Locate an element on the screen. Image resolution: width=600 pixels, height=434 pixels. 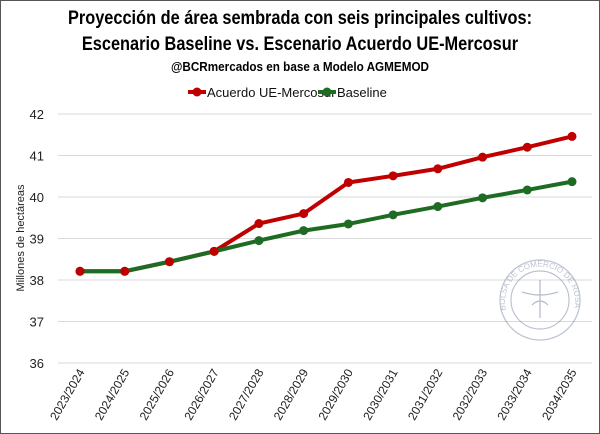
x-tick-label: 2032/2033 is located at coordinates (470, 394).